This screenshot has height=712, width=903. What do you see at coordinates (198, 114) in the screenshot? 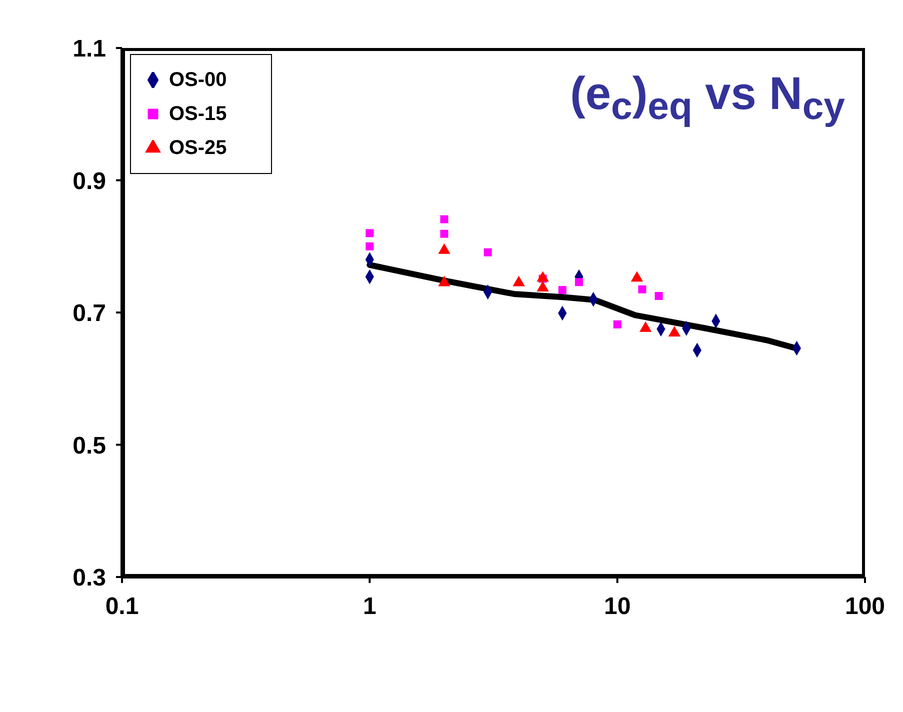
I see `legend-label: OS-15` at bounding box center [198, 114].